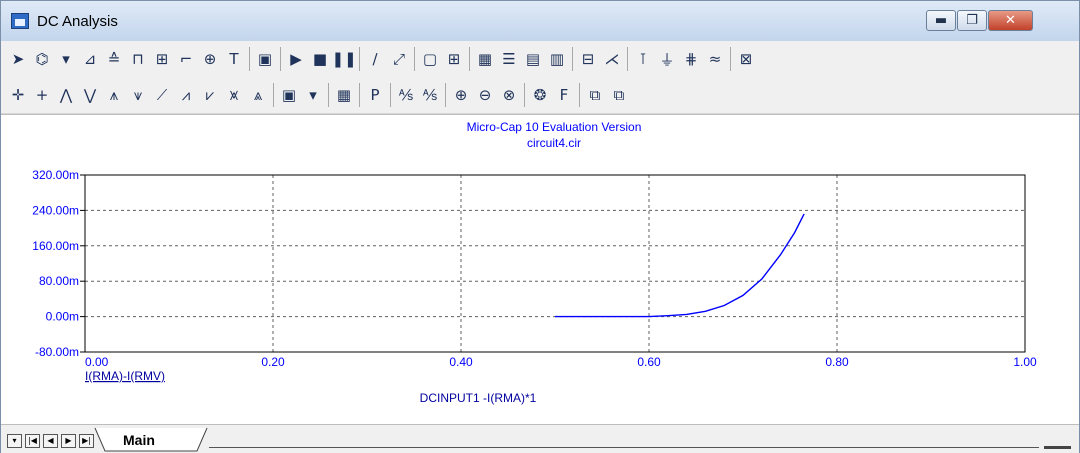 Image resolution: width=1080 pixels, height=453 pixels. I want to click on plot-title: Micro-Cap 10 Evaluation Version, so click(554, 127).